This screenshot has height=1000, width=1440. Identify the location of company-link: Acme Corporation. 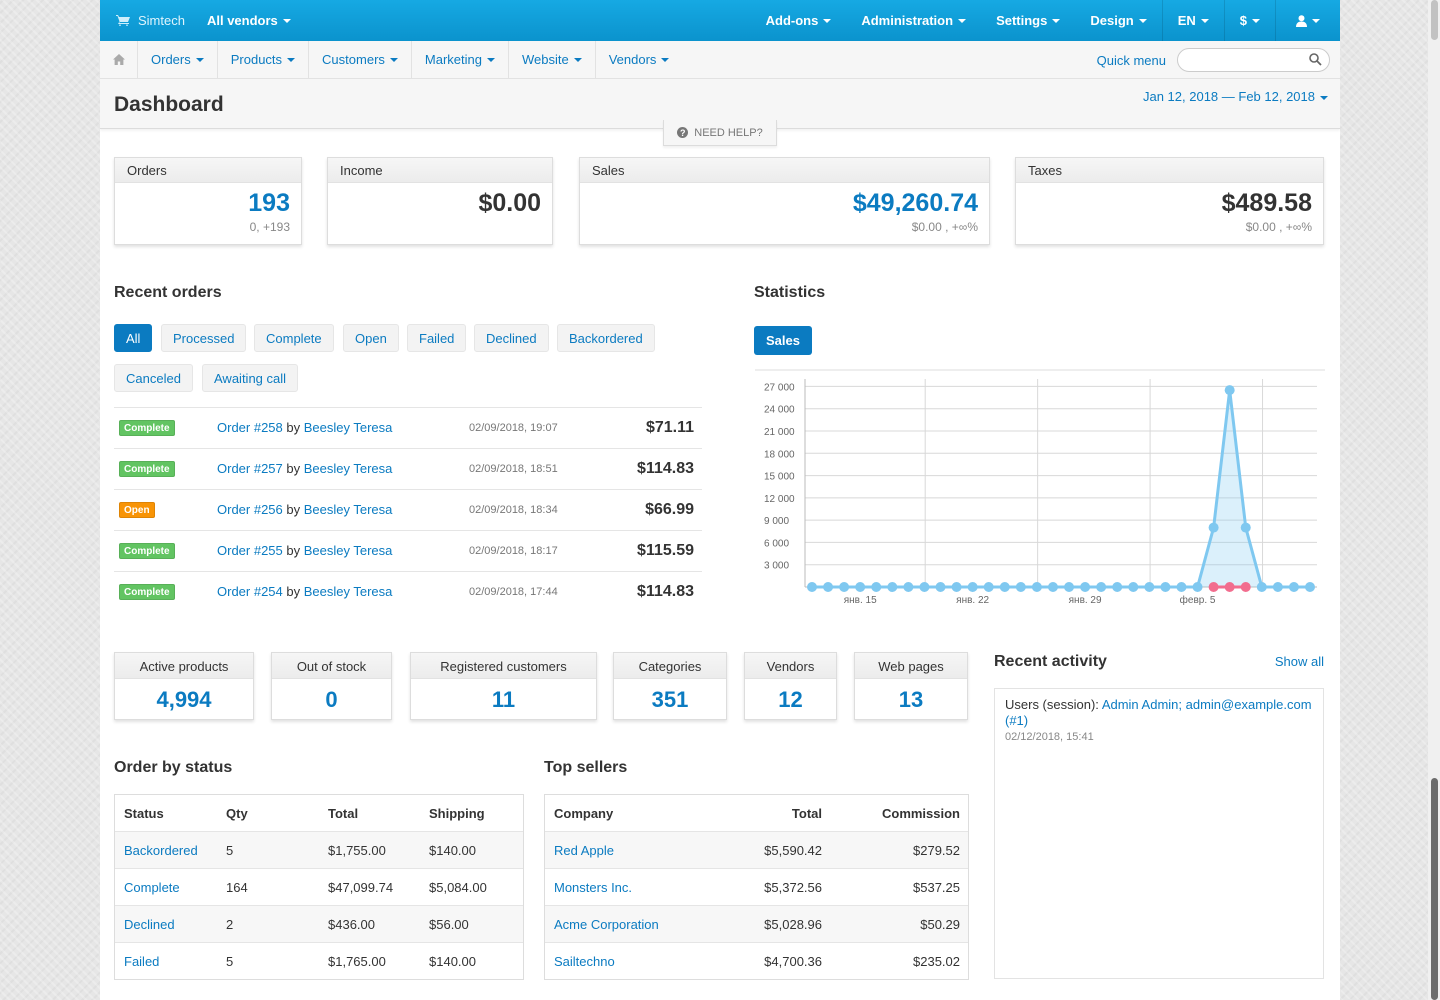
(606, 924).